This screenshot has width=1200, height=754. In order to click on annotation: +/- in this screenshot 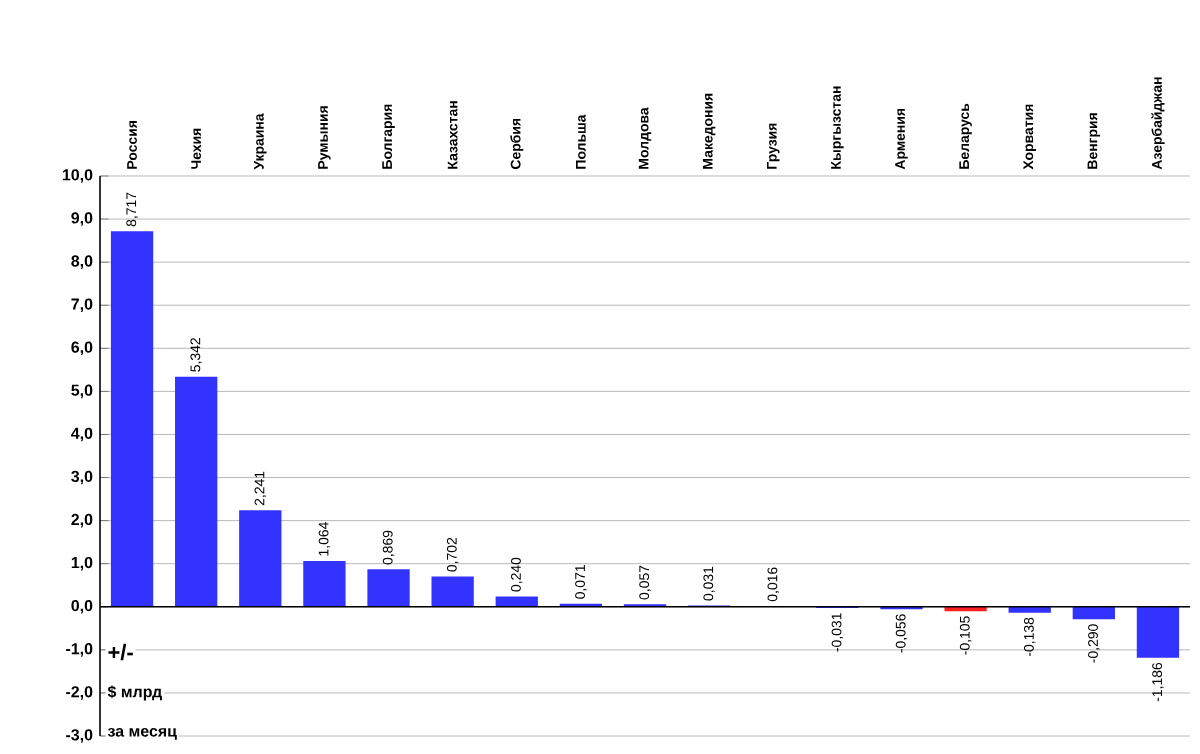, I will do `click(120, 652)`.